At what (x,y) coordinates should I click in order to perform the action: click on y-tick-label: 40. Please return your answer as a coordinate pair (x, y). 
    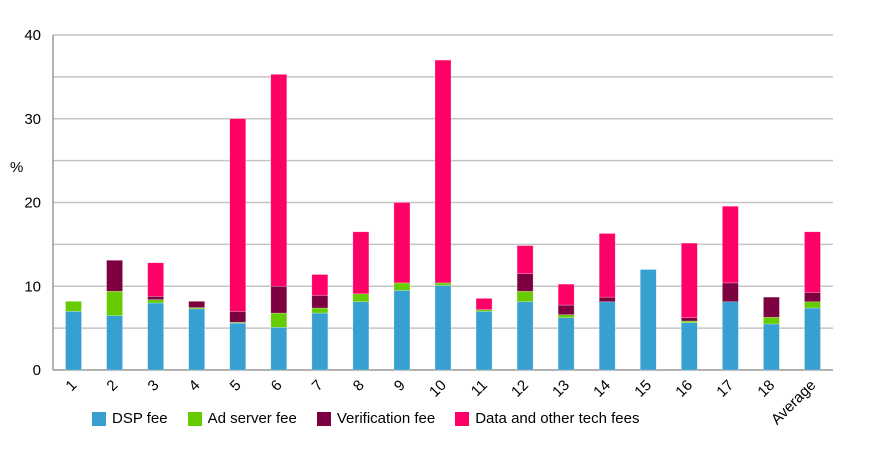
    Looking at the image, I should click on (32, 35).